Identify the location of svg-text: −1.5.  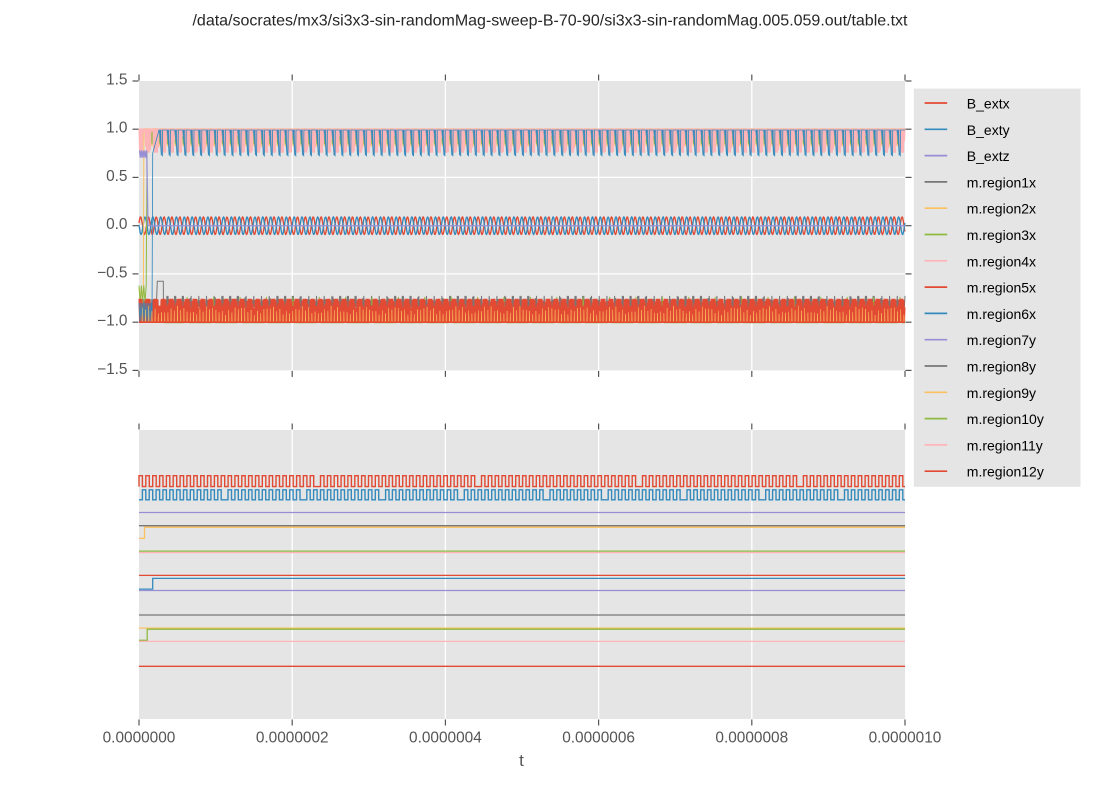
(112, 369).